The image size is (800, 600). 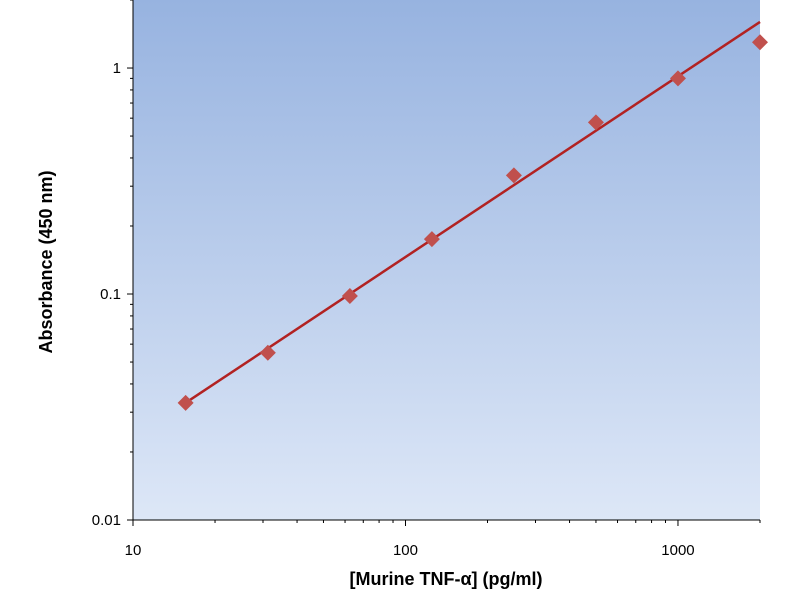 What do you see at coordinates (445, 579) in the screenshot?
I see `x-axis-title: [Murine TNF-α] (pg/ml)` at bounding box center [445, 579].